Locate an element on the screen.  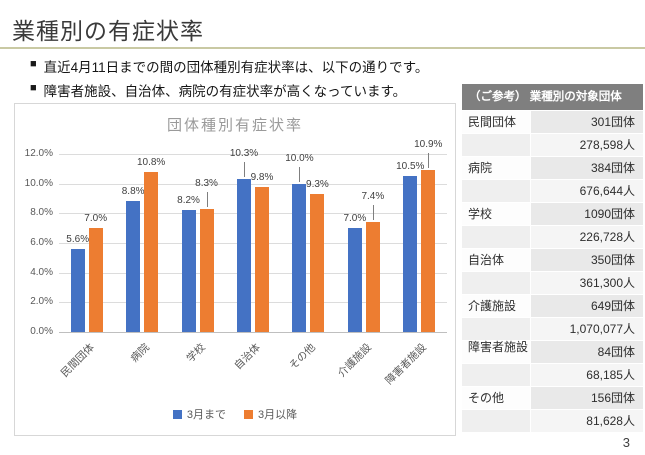
table-cell-category: 学校 is located at coordinates (496, 214).